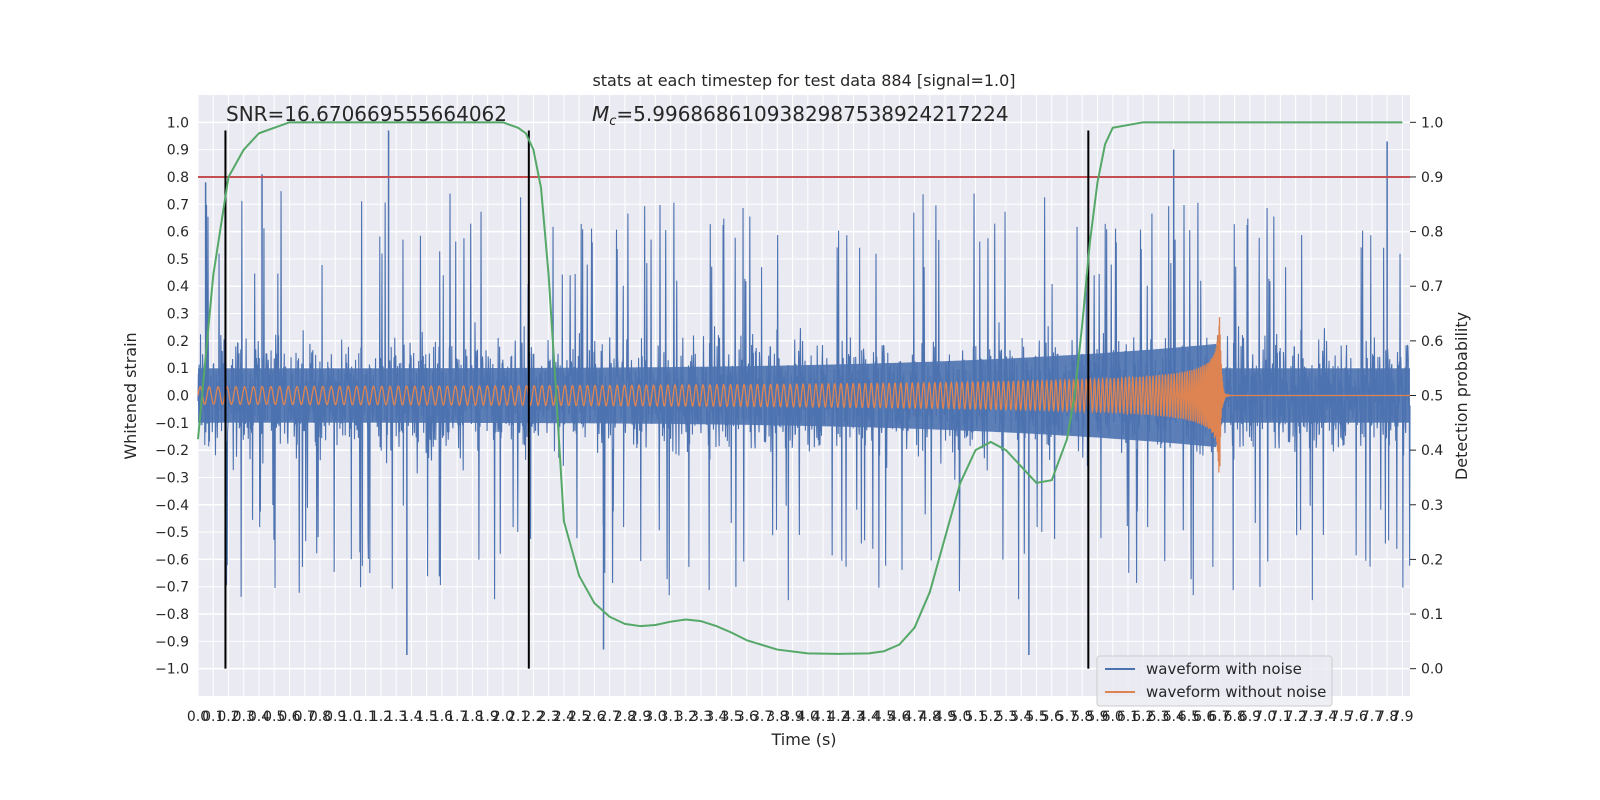  I want to click on chirp-mass-annotation: Mc=5.9968686109382987538924217224, so click(800, 115).